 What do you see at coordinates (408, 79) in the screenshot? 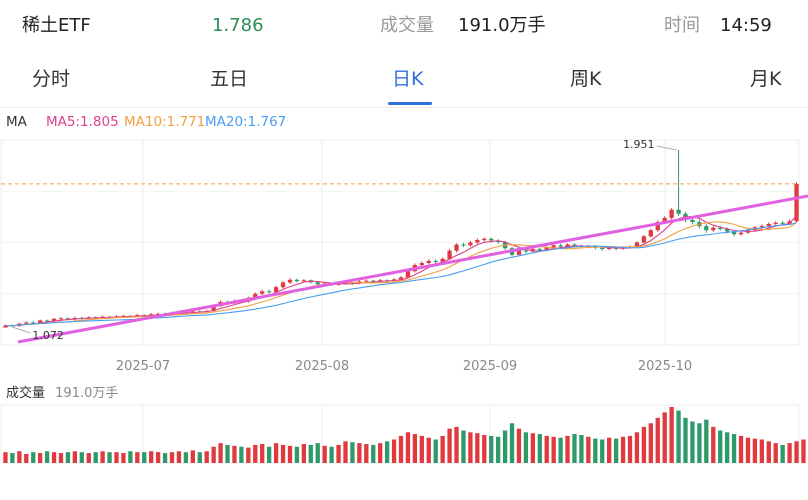
I see `tab-daily-k: 日K` at bounding box center [408, 79].